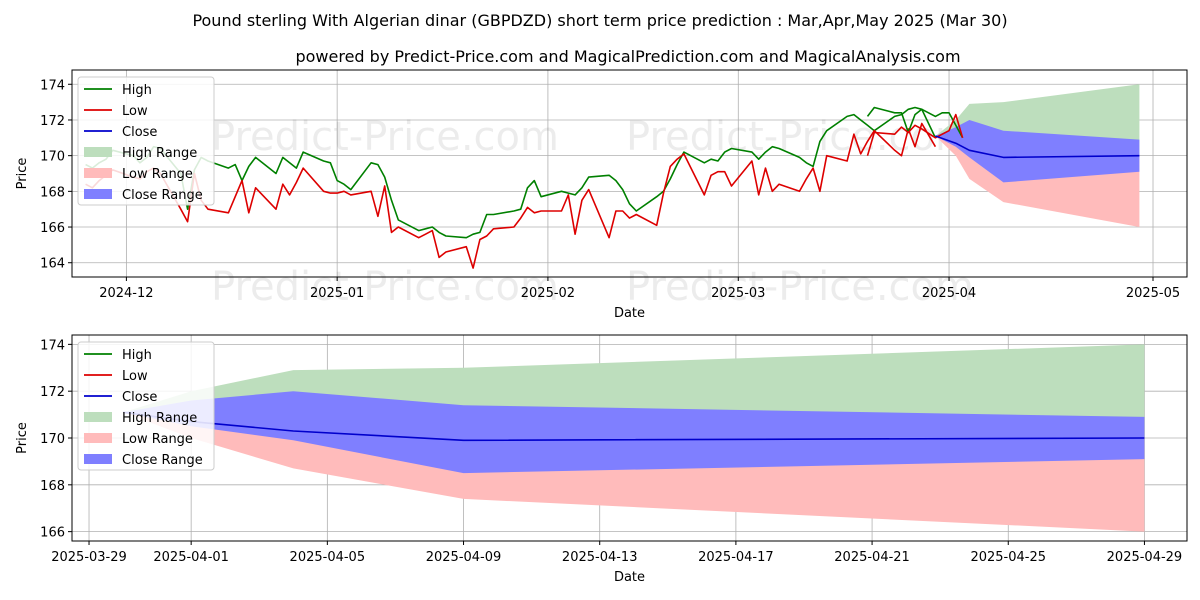 Image resolution: width=1200 pixels, height=600 pixels. What do you see at coordinates (337, 293) in the screenshot?
I see `x-tick-label: 2025-01` at bounding box center [337, 293].